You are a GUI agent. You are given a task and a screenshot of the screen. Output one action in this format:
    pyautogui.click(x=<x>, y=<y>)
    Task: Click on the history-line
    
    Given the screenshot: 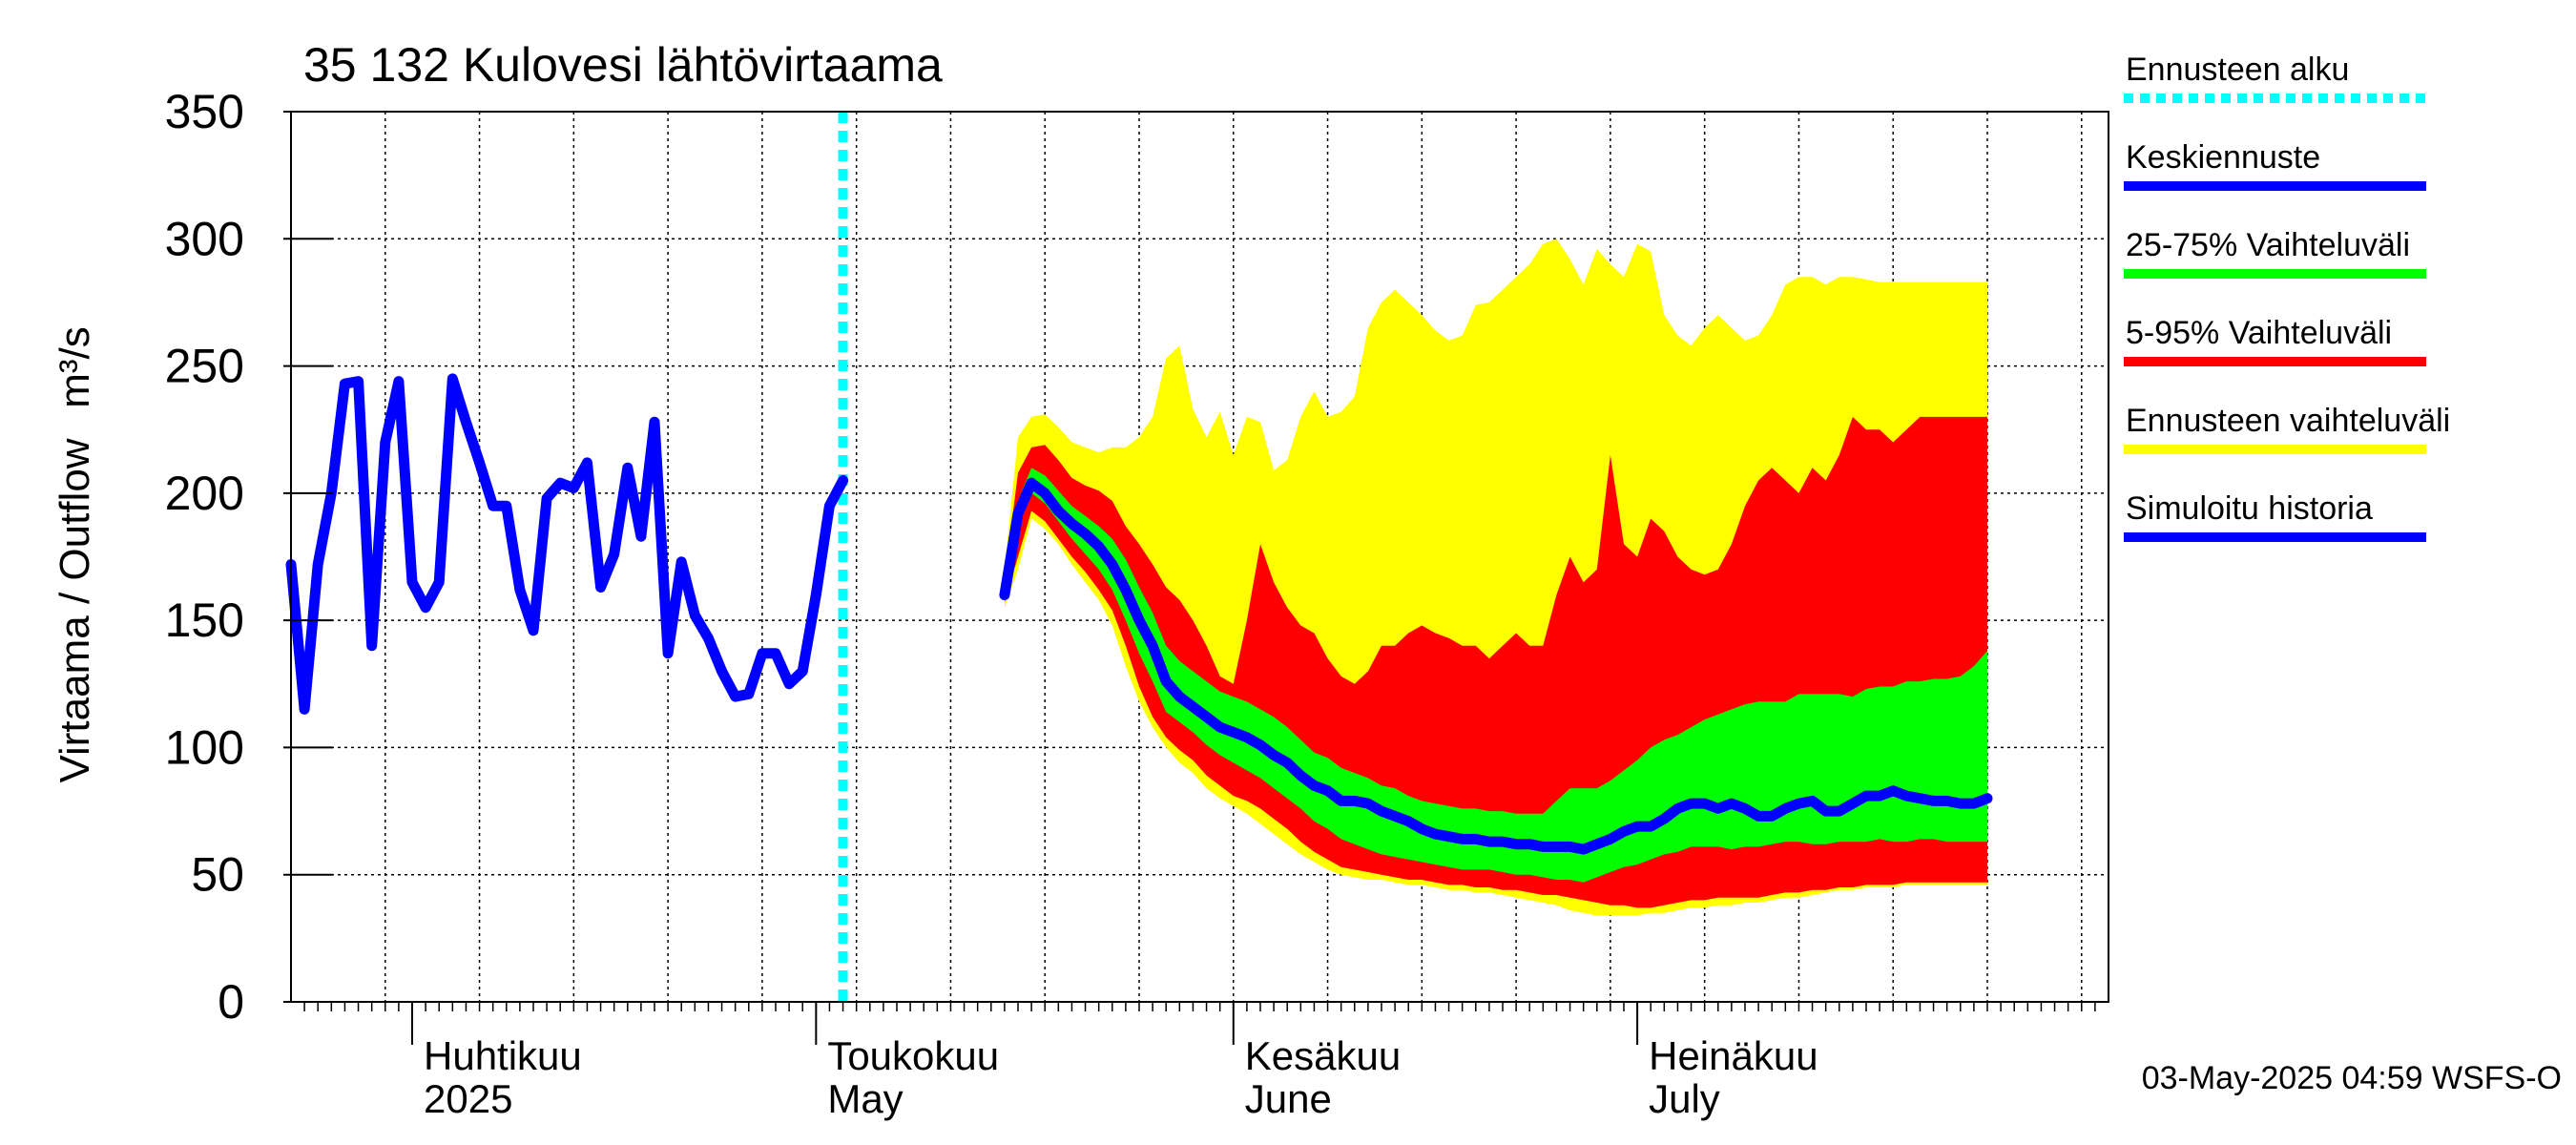 What is the action you would take?
    pyautogui.click(x=567, y=544)
    